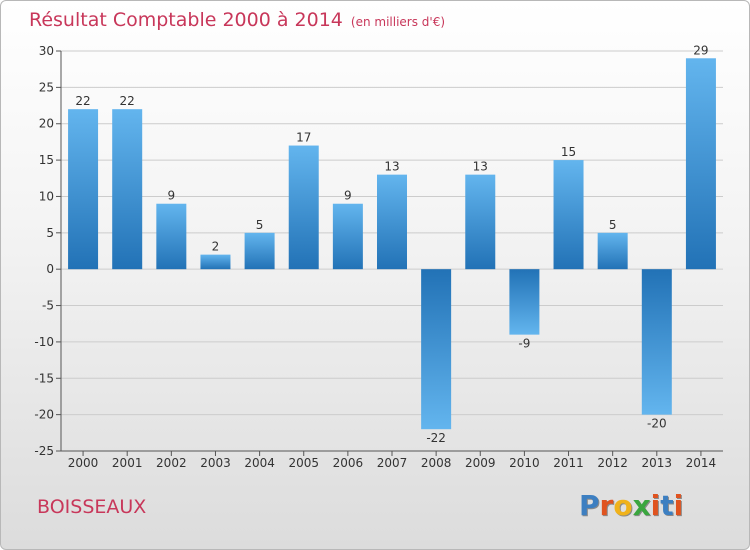 The image size is (750, 550). What do you see at coordinates (568, 463) in the screenshot?
I see `x-tick-label-2011: 2011` at bounding box center [568, 463].